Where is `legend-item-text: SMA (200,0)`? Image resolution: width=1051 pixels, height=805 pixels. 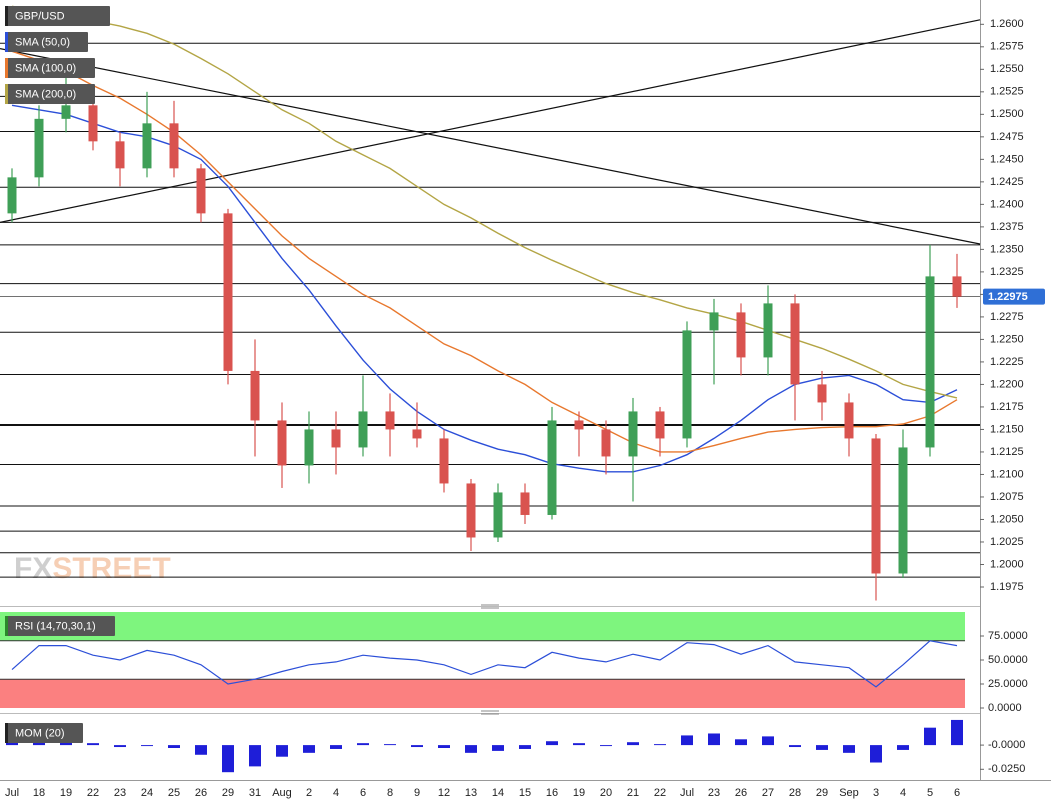
legend-item-text: SMA (200,0) is located at coordinates (45, 94).